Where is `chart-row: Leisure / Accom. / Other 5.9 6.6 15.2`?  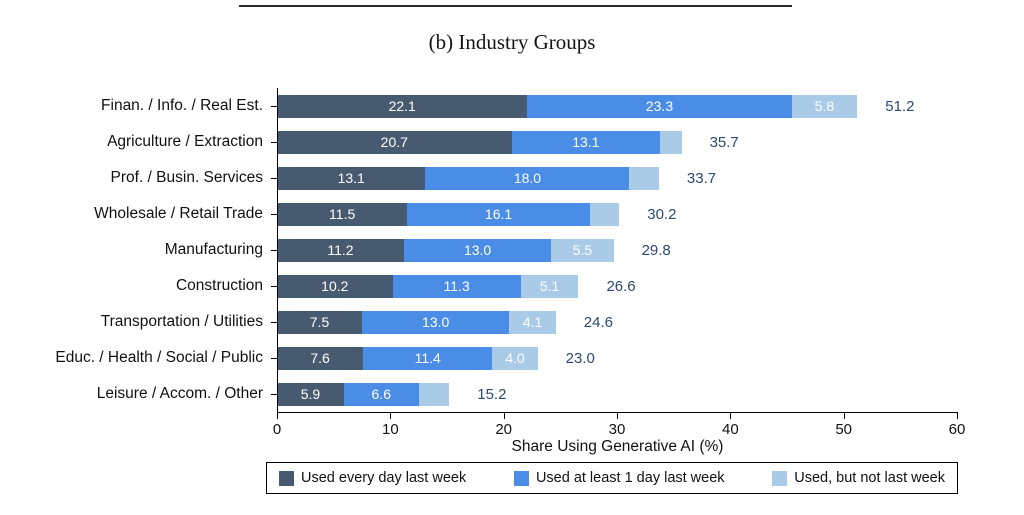
chart-row: Leisure / Accom. / Other 5.9 6.6 15.2 is located at coordinates (512, 394).